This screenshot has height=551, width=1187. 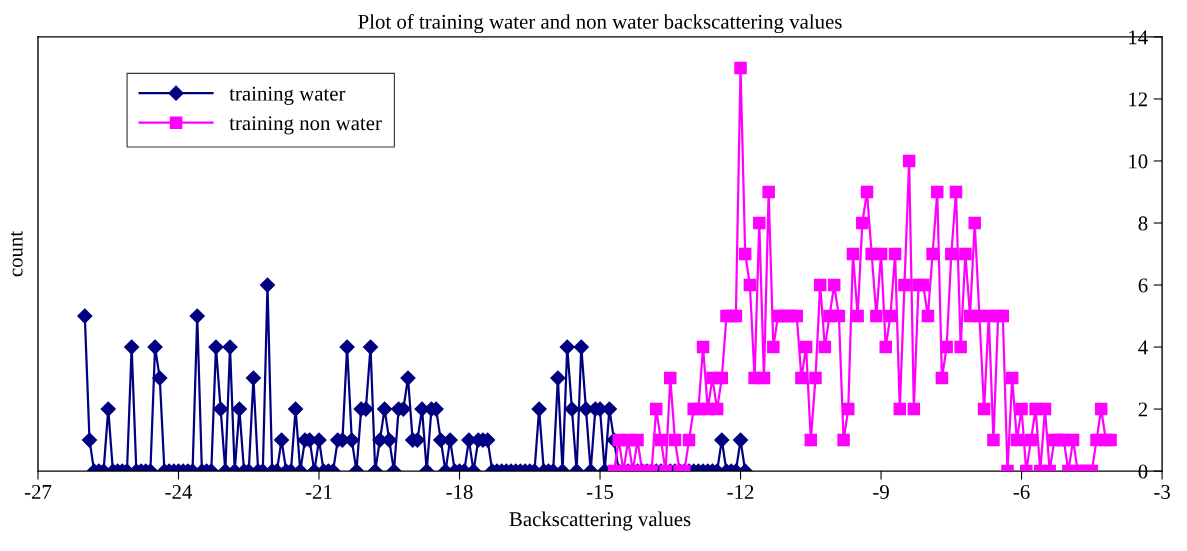 What do you see at coordinates (1138, 99) in the screenshot?
I see `y-tick-label: 12` at bounding box center [1138, 99].